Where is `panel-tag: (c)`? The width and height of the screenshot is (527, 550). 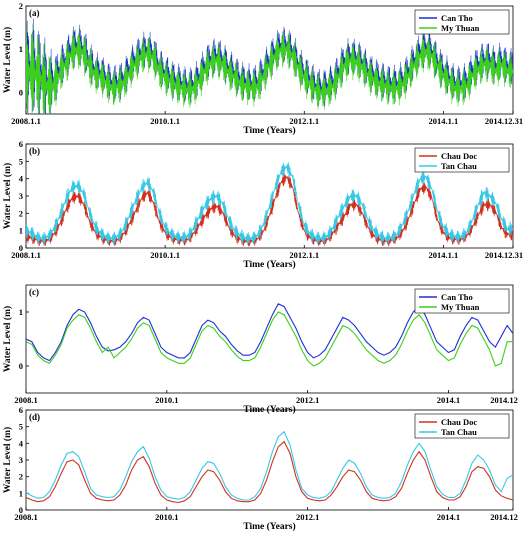 panel-tag: (c) is located at coordinates (34, 292).